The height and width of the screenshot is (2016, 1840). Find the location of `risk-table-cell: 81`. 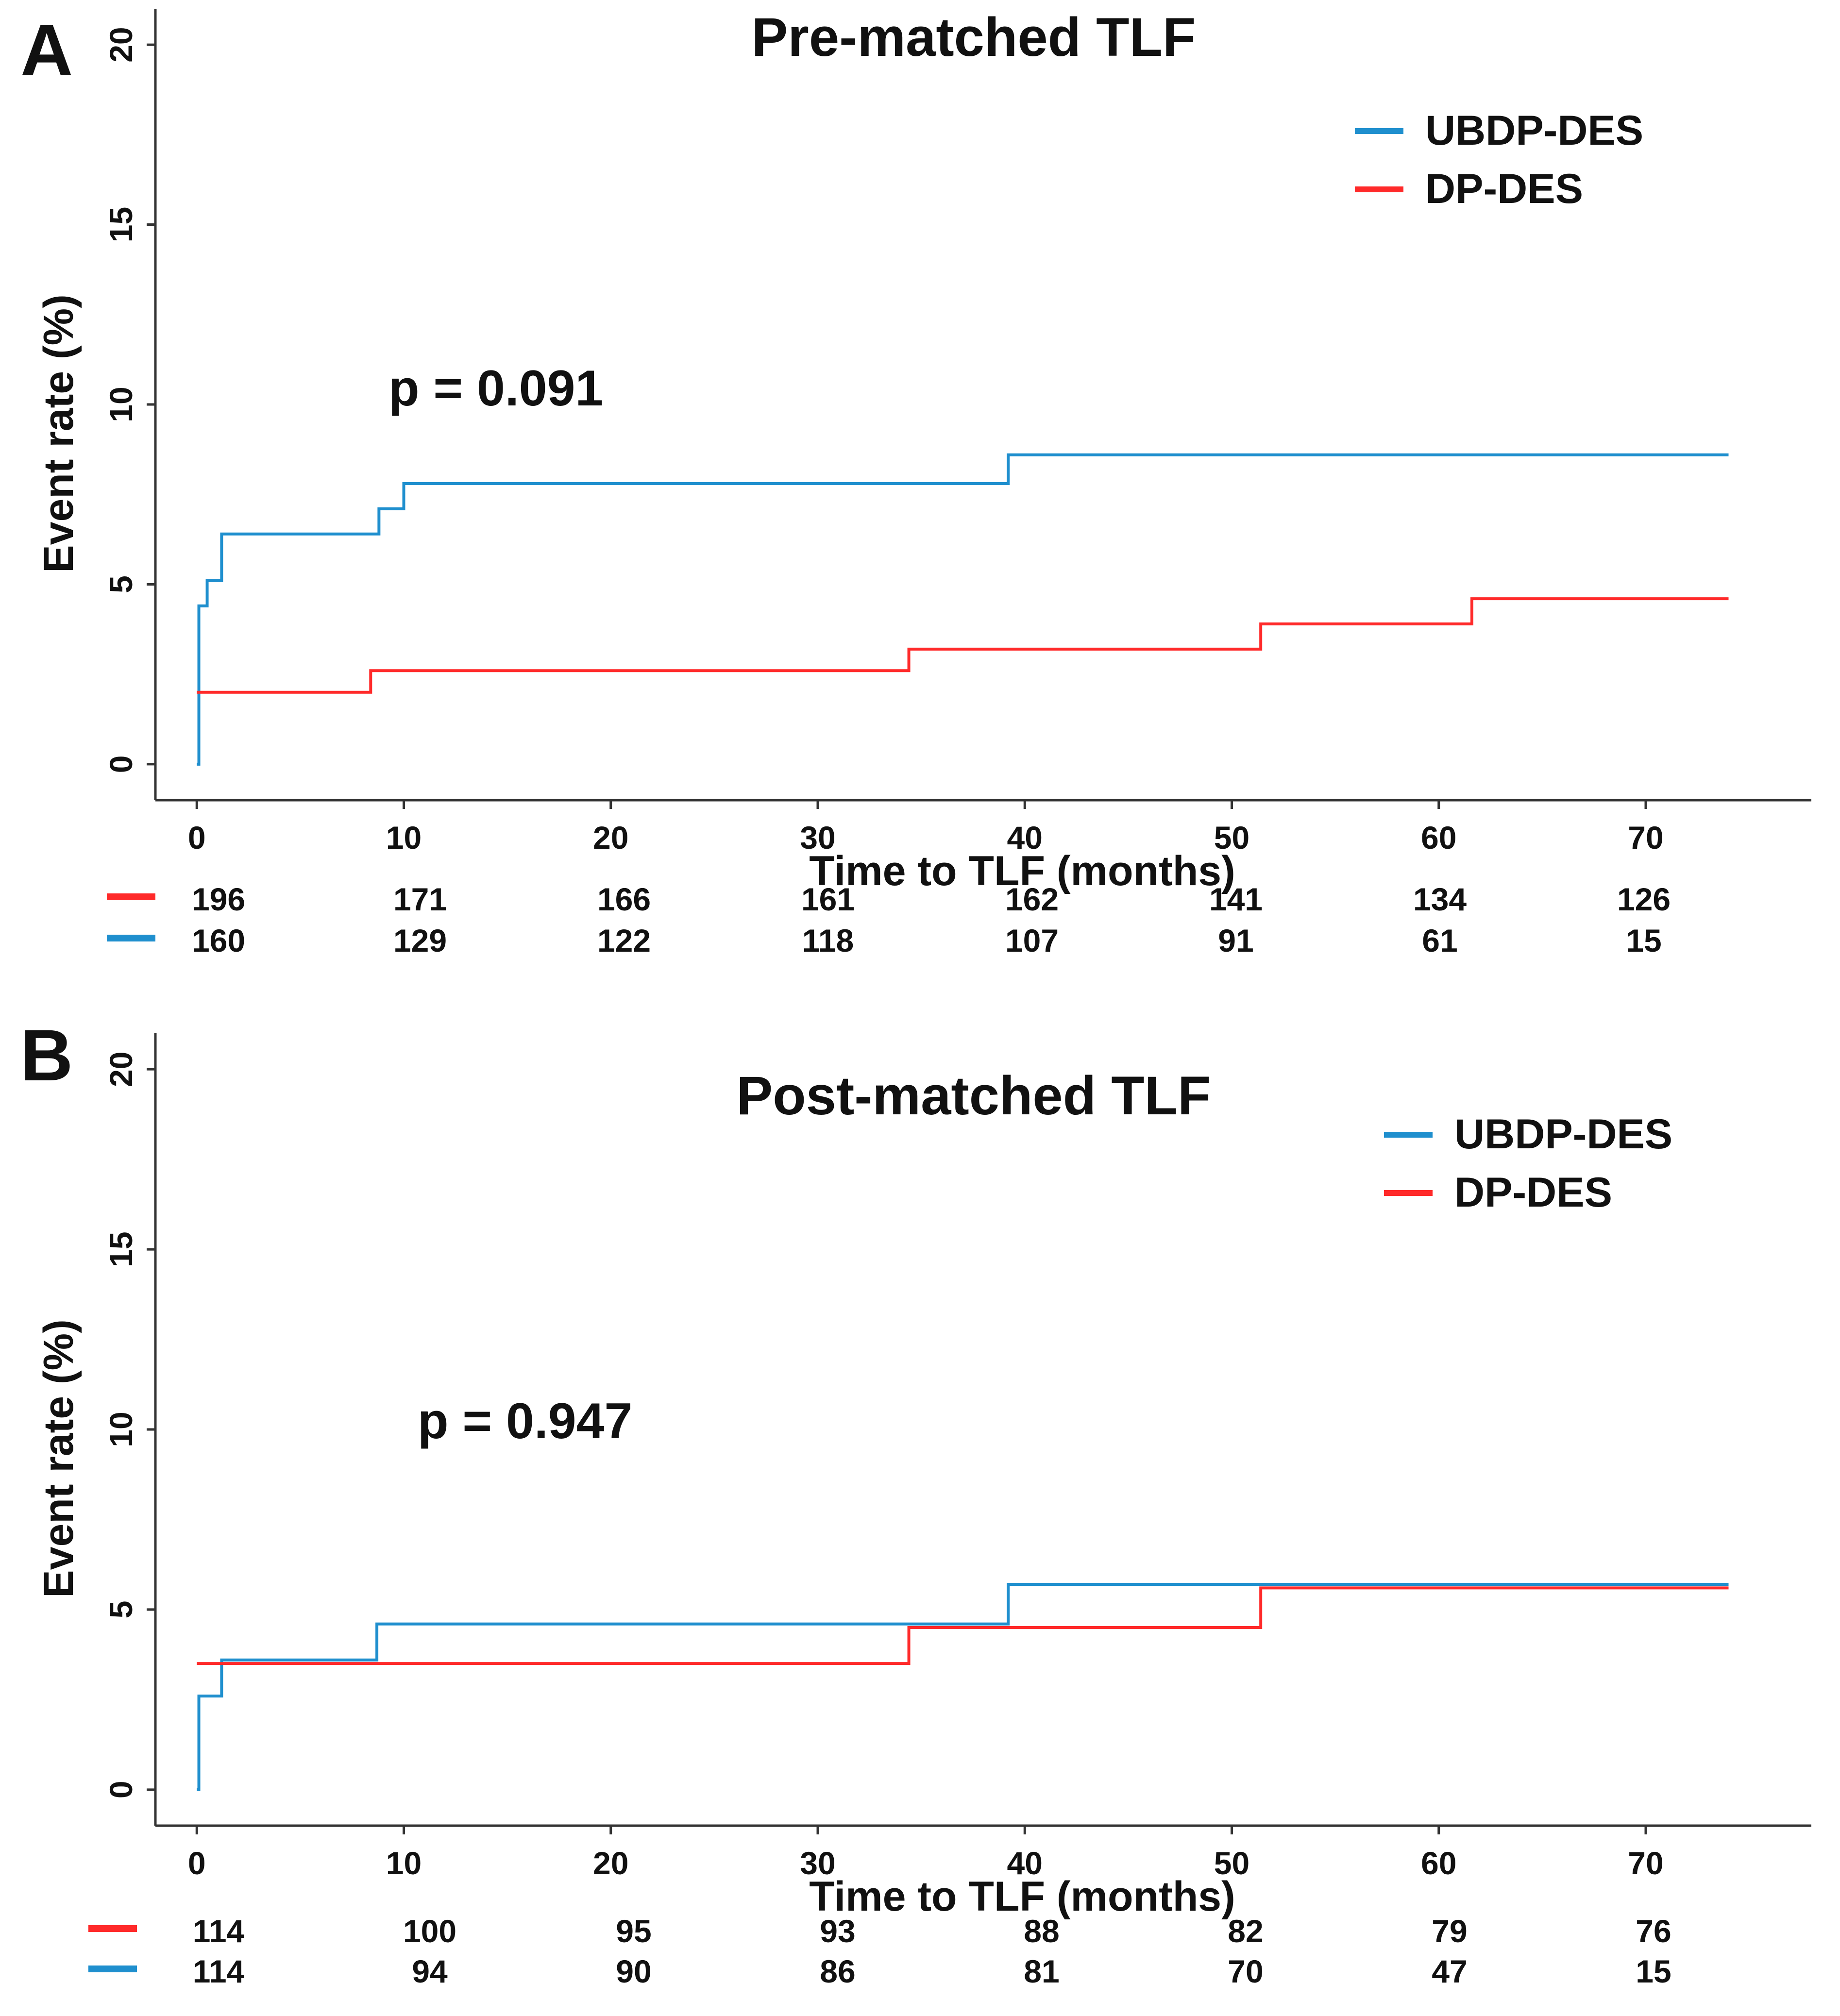

risk-table-cell: 81 is located at coordinates (1041, 1971).